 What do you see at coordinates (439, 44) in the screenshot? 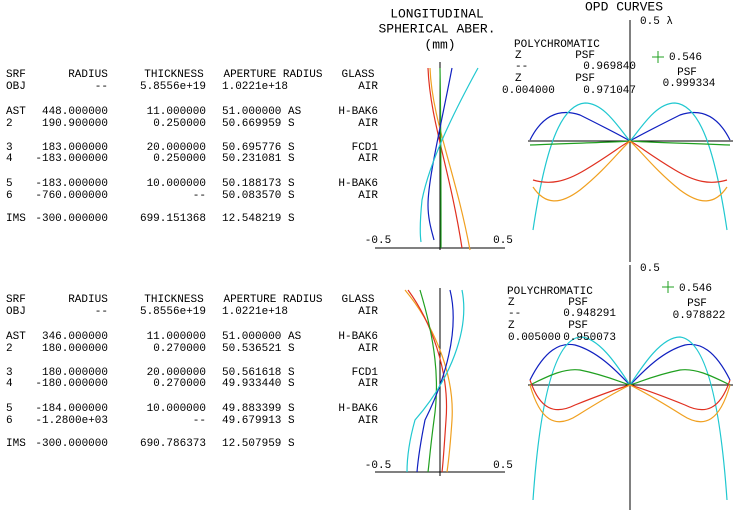
I see `lsa-title: (mm)` at bounding box center [439, 44].